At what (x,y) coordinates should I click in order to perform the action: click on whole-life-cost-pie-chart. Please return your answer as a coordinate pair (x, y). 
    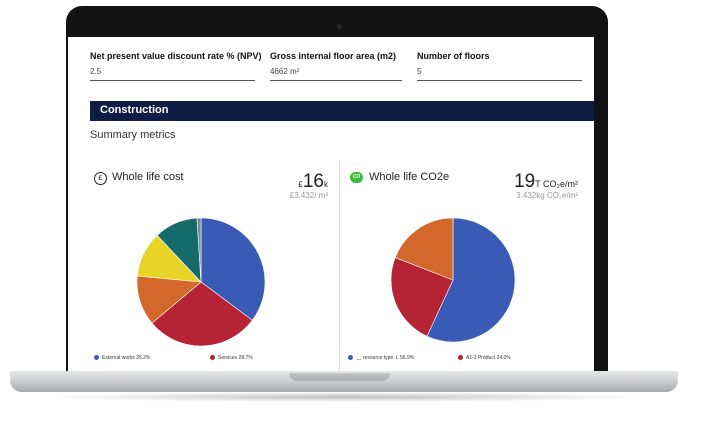
    Looking at the image, I should click on (201, 282).